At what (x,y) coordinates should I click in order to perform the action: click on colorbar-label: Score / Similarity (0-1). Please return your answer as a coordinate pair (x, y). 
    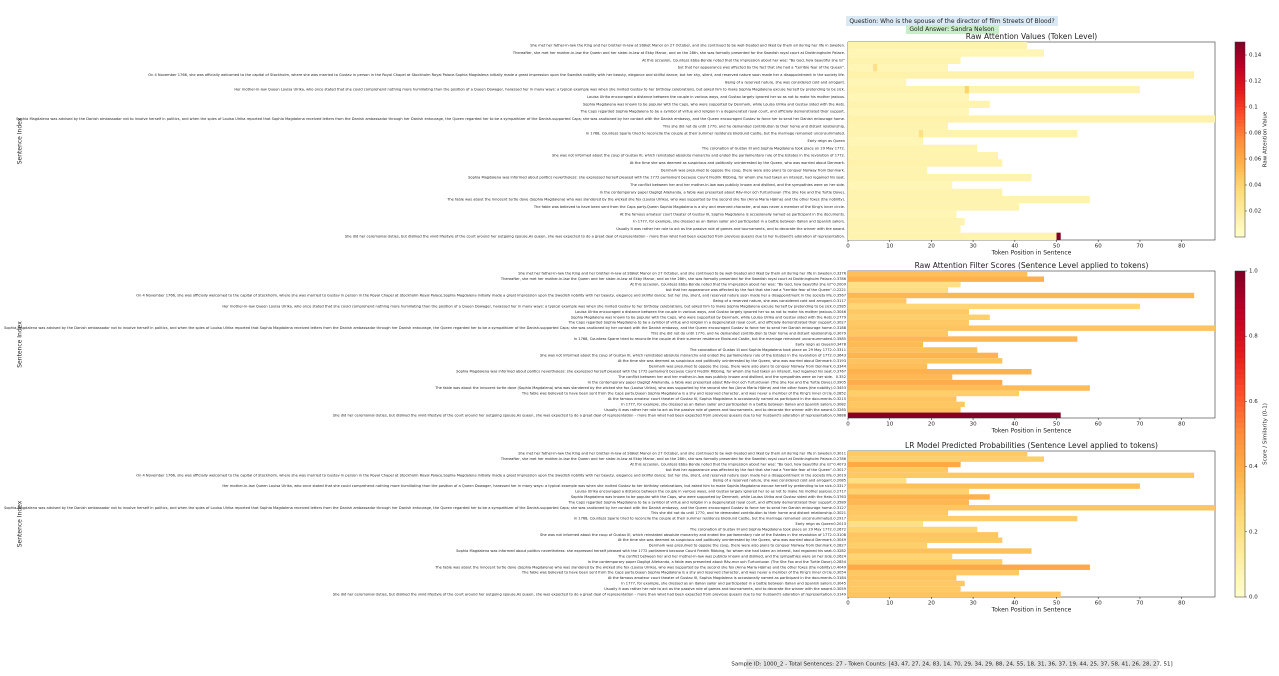
    Looking at the image, I should click on (1266, 434).